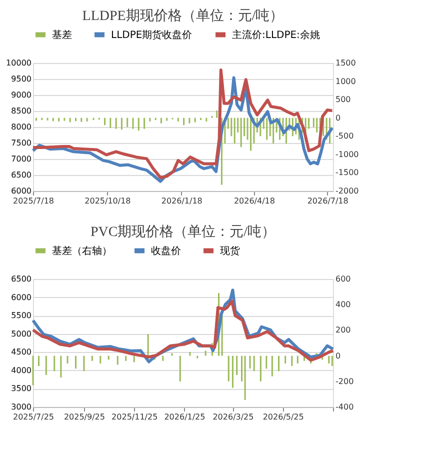 Image resolution: width=433 pixels, height=472 pixels. Describe the element at coordinates (21, 333) in the screenshot. I see `y-tick-label: 5000` at that location.